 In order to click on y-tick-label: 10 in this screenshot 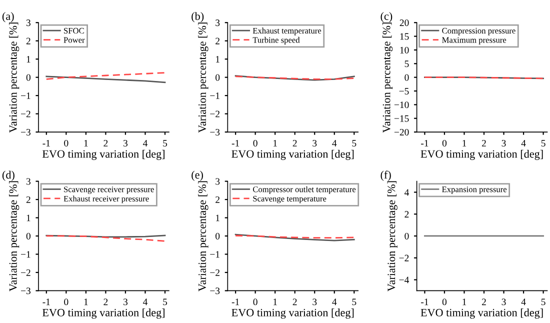, I will do `click(404, 50)`.